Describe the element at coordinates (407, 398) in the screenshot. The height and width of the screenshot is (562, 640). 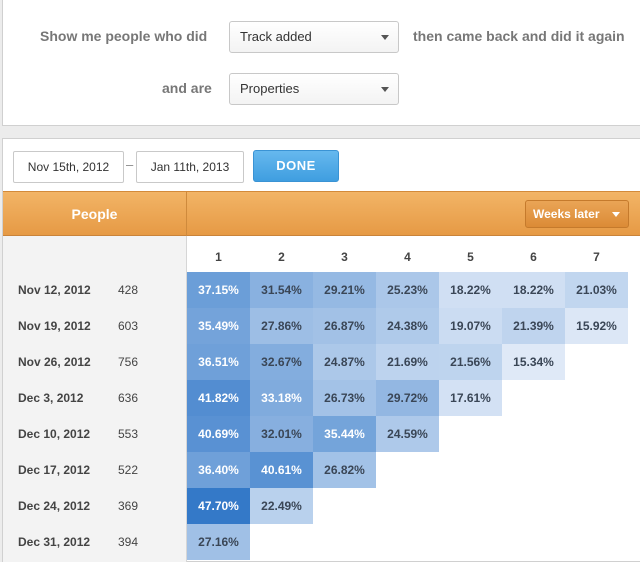
I see `retention-cell: 29.72%` at that location.